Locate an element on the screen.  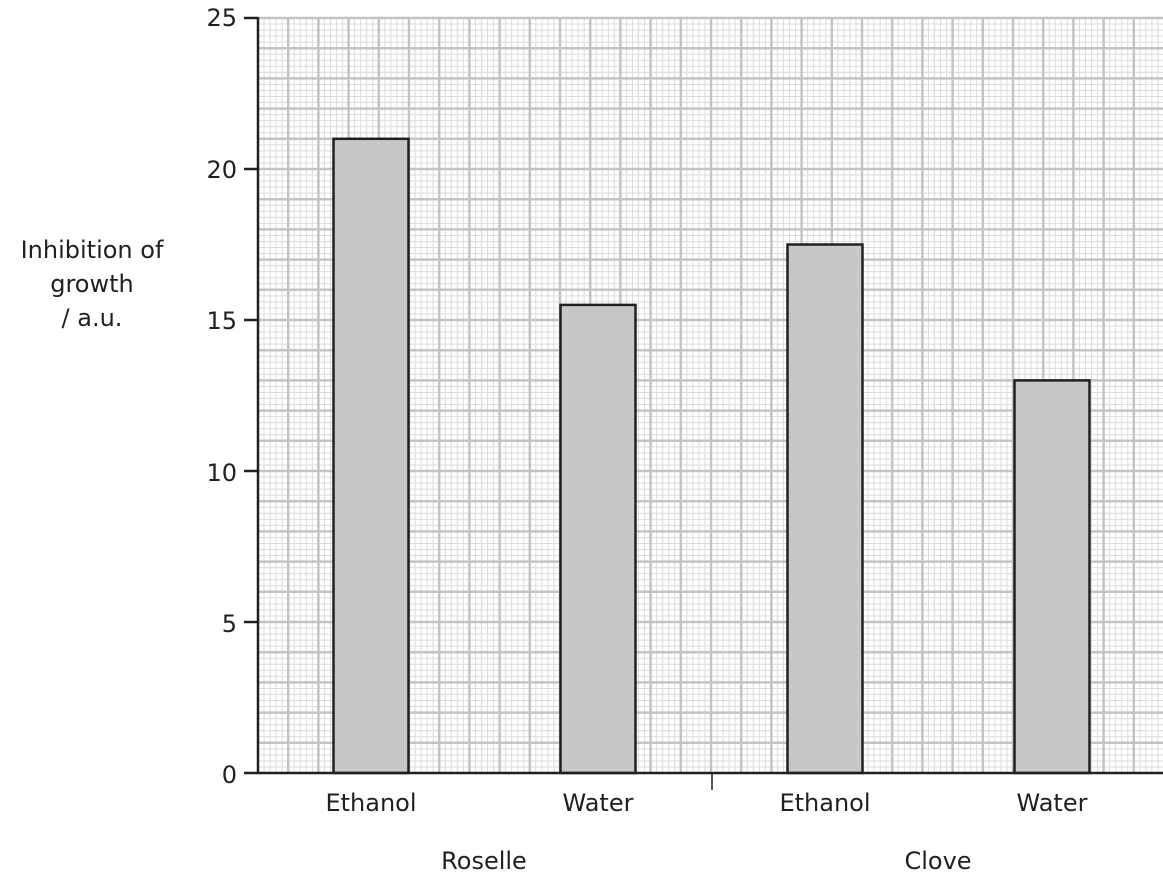
y-axis-label-line-1: Inhibition of is located at coordinates (92, 250).